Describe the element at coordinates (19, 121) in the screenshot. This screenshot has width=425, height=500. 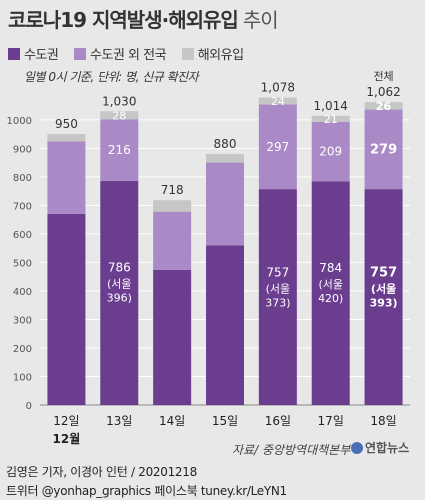
I see `y-tick-label: 1000` at that location.